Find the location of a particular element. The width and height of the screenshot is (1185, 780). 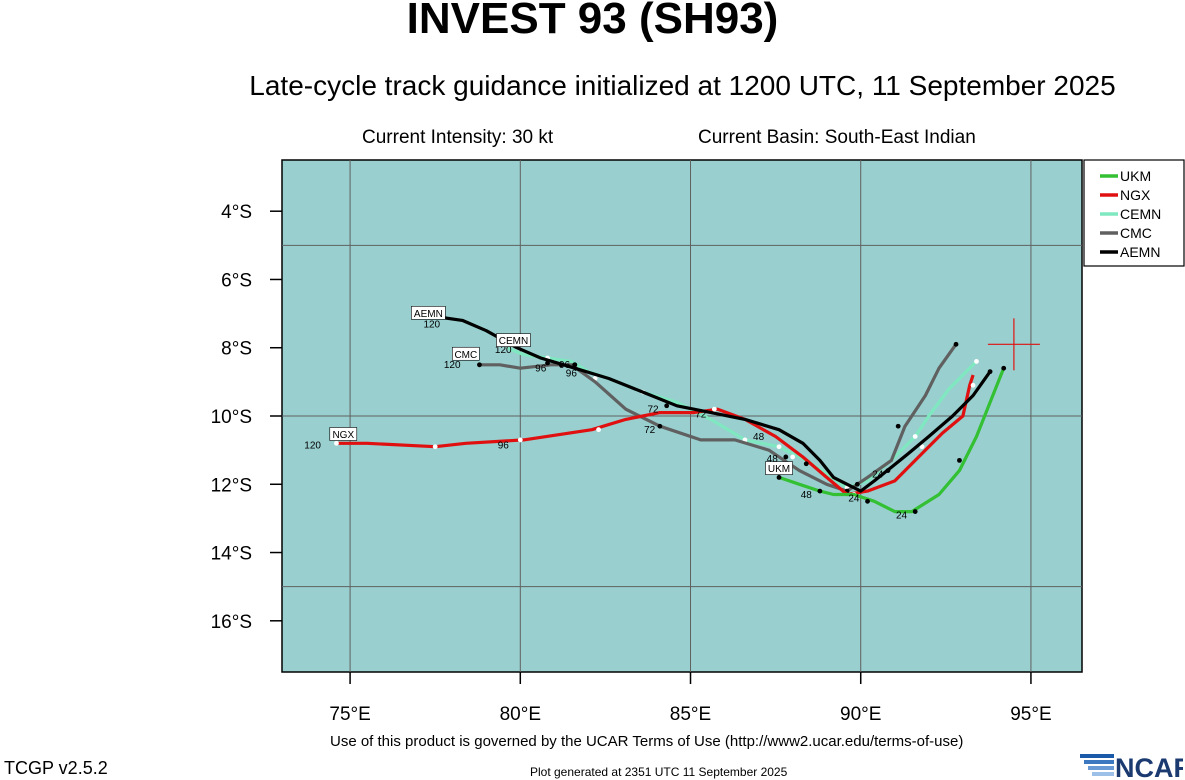

y-tick-label: 10°S is located at coordinates (231, 417).